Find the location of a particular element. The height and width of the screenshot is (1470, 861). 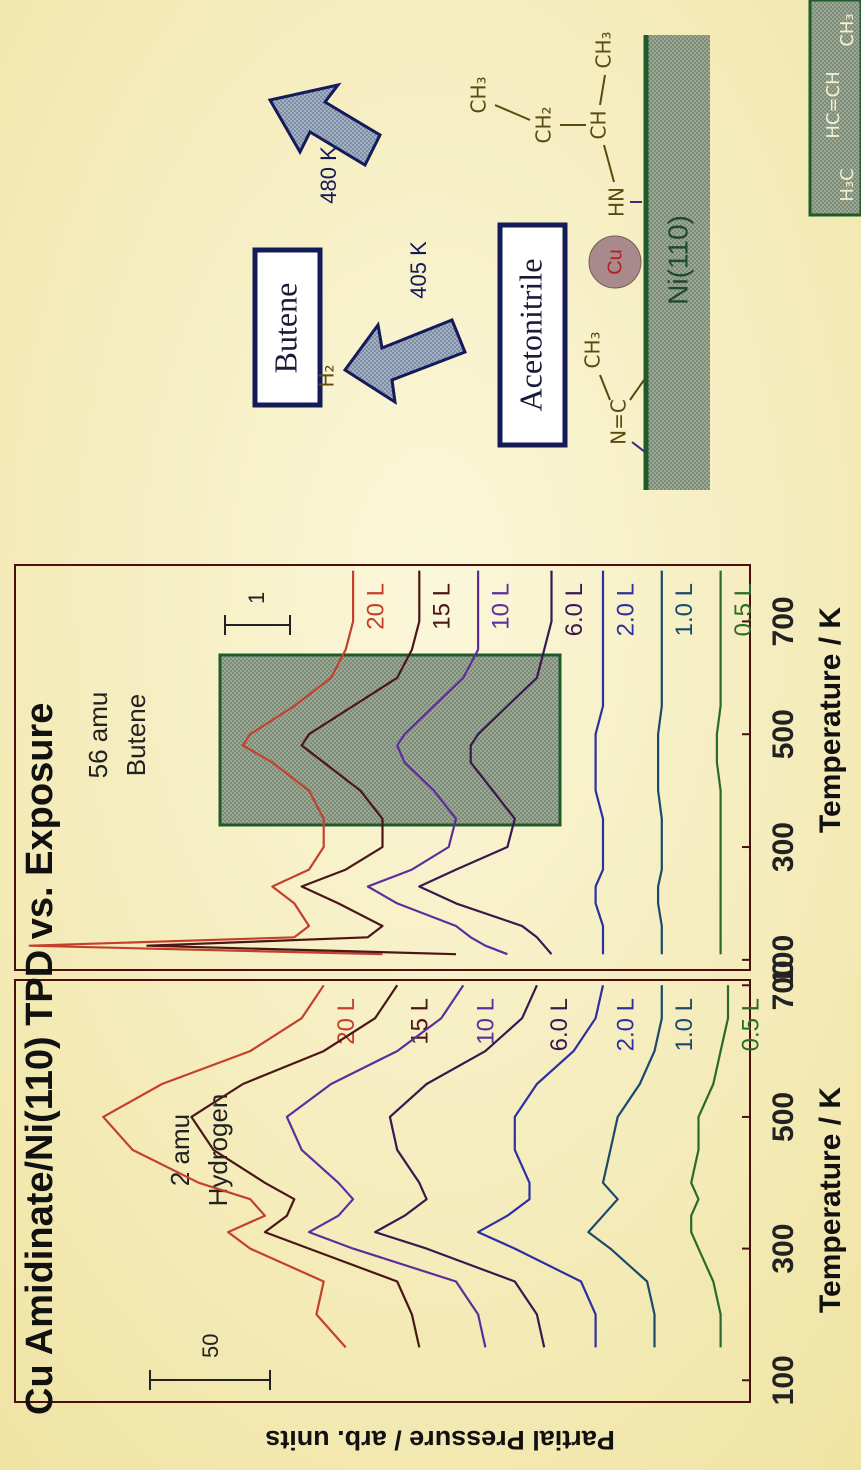

product-box is located at coordinates (834, 108).